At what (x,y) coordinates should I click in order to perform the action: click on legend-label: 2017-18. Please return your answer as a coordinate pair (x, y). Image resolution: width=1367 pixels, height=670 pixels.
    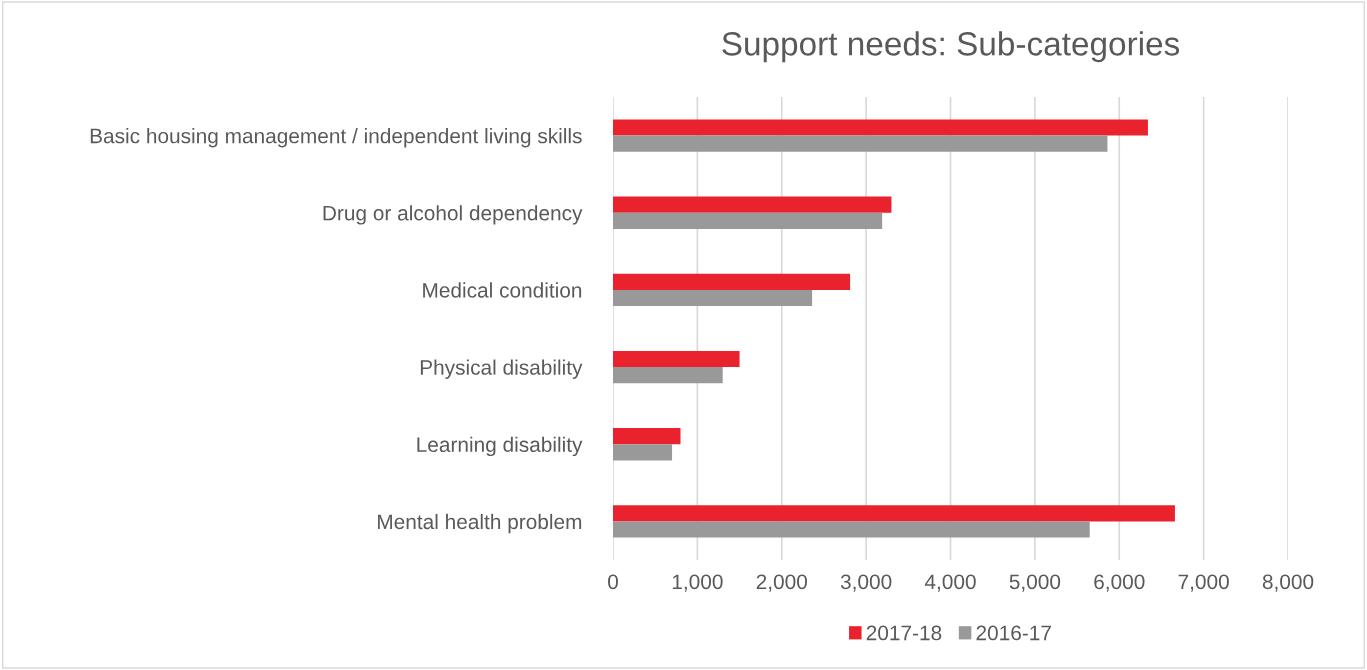
    Looking at the image, I should click on (904, 633).